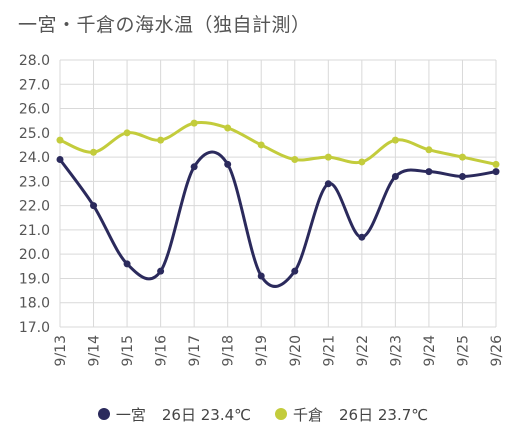 This screenshot has width=526, height=447. Describe the element at coordinates (34, 304) in the screenshot. I see `y-tick-label: 18.0` at that location.